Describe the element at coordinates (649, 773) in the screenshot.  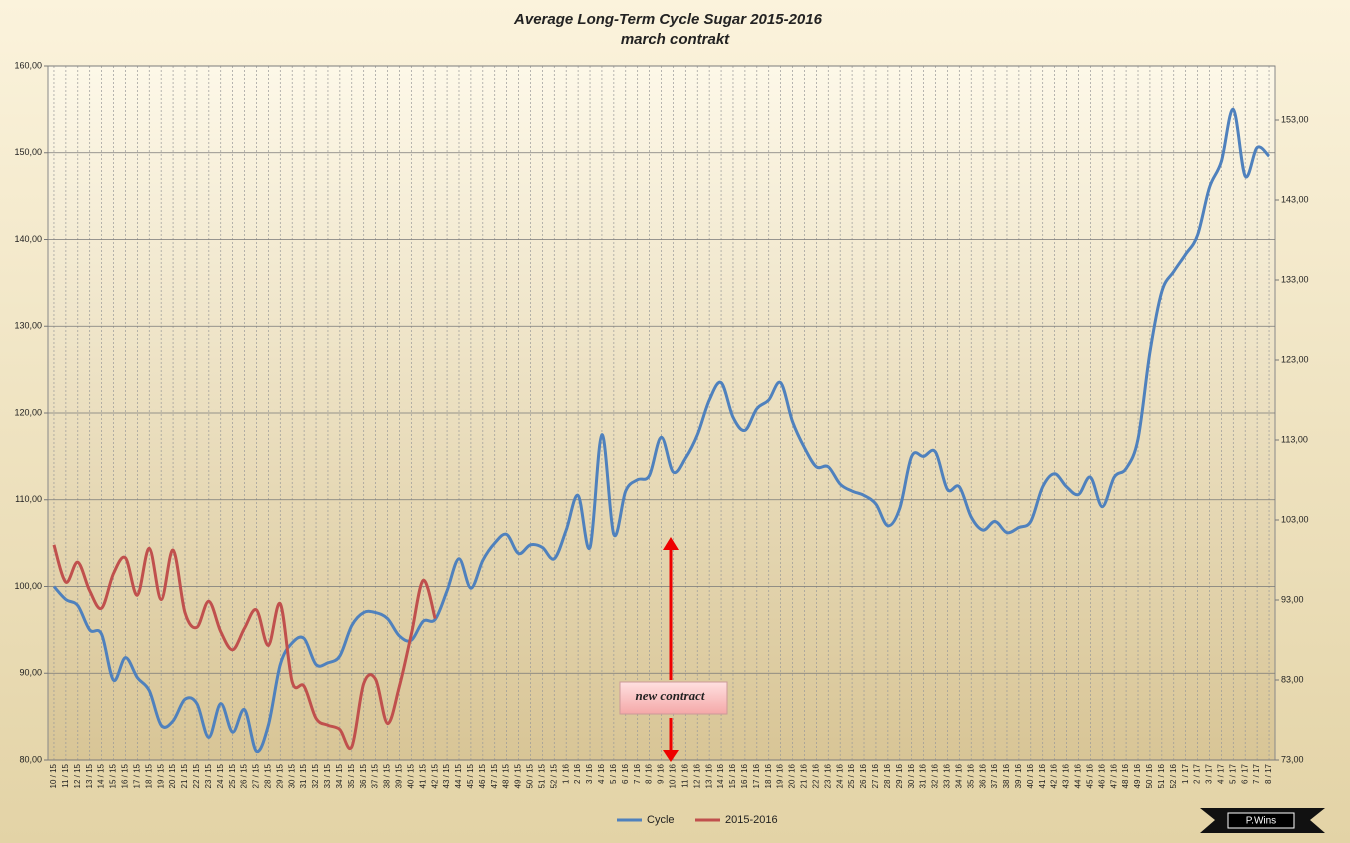
I see `x-tick-label: 8 / 16` at that location.